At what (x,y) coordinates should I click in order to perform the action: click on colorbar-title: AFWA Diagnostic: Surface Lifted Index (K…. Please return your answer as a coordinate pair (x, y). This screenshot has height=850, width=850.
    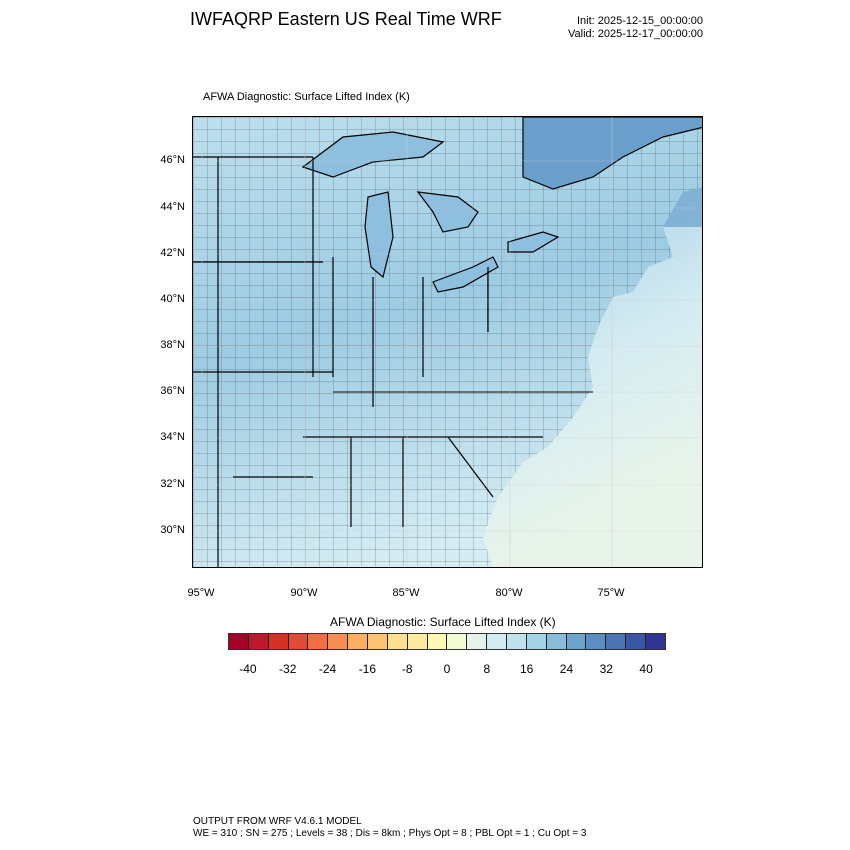
    Looking at the image, I should click on (443, 622).